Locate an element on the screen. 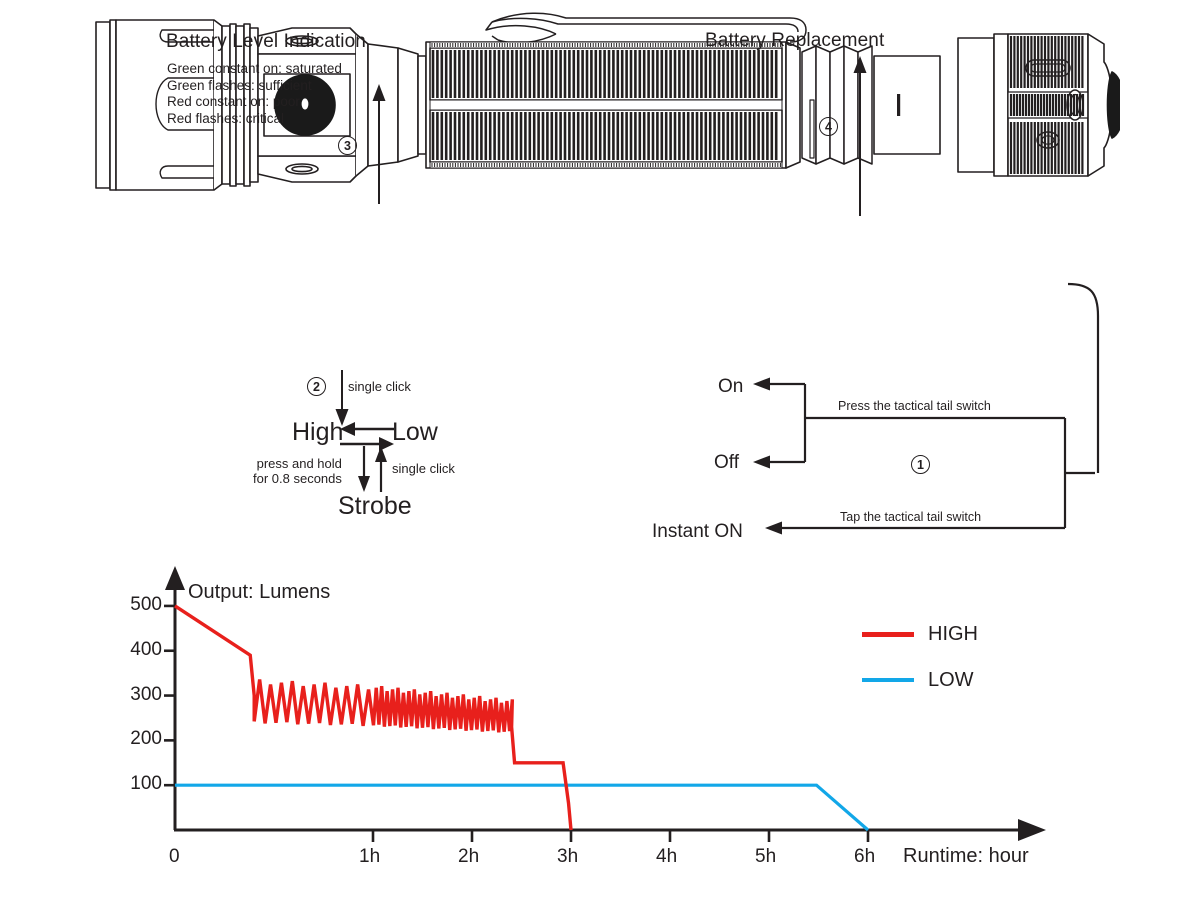 The image size is (1200, 900). high-low-arrows is located at coordinates (367, 436).